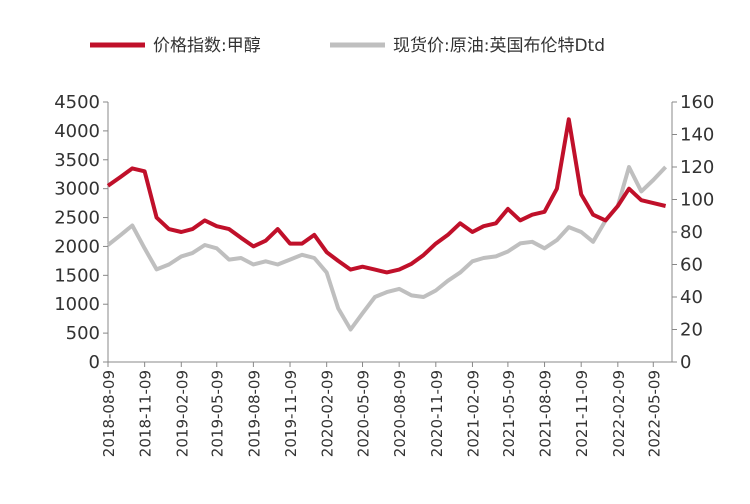  I want to click on y-tick-label: 500, so click(83, 333).